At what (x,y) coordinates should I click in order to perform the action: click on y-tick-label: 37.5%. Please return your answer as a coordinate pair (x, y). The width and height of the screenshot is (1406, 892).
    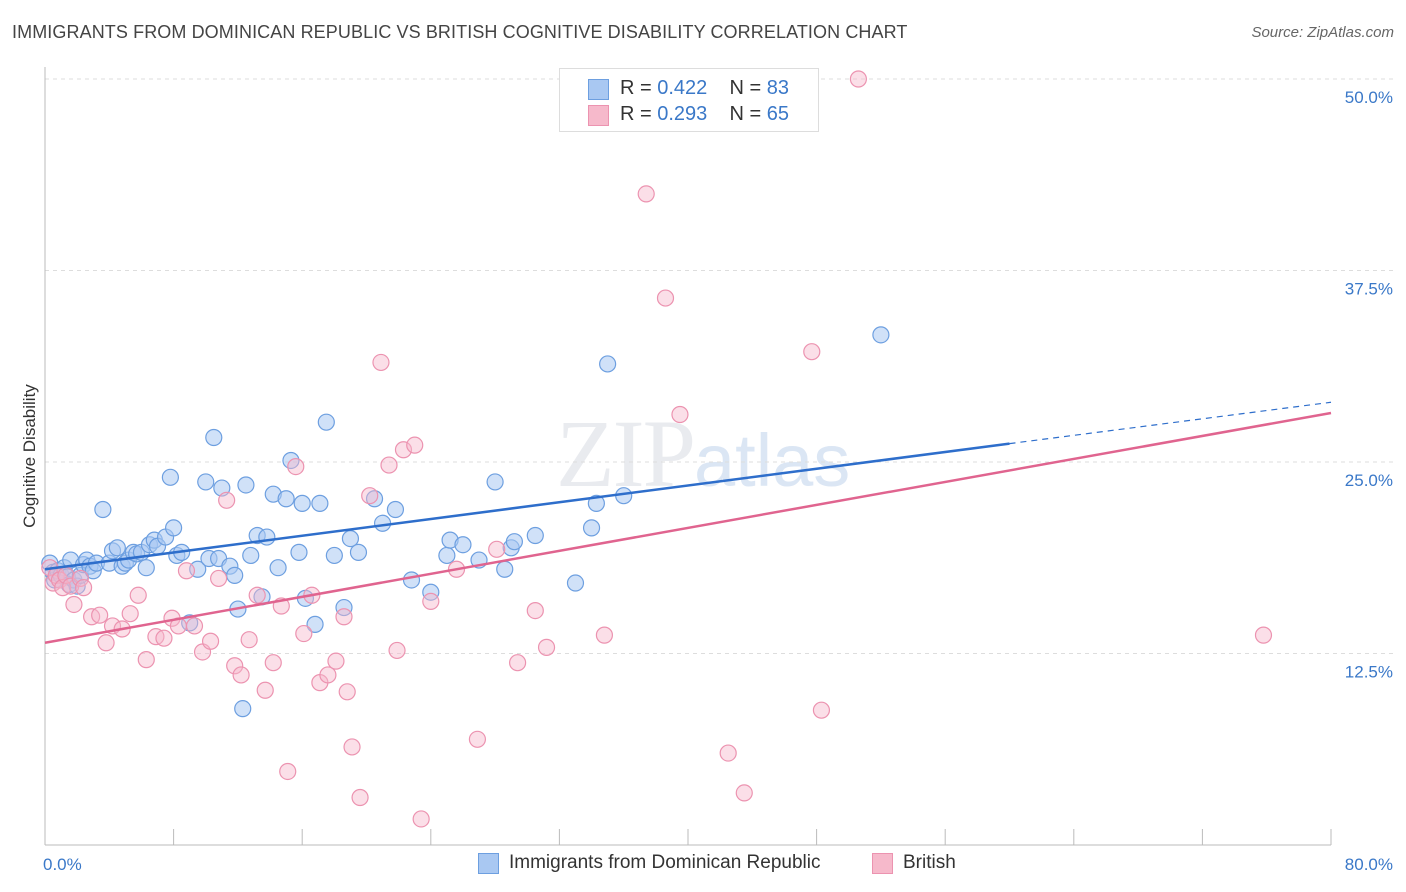
    Looking at the image, I should click on (1369, 289).